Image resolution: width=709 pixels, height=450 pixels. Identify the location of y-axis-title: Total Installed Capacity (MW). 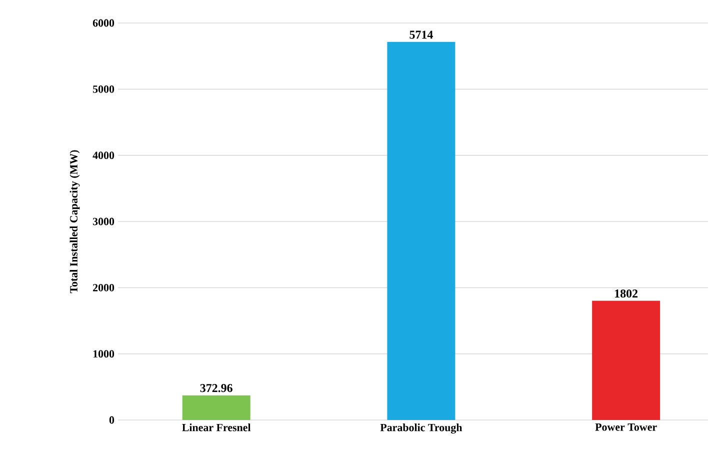
(75, 222).